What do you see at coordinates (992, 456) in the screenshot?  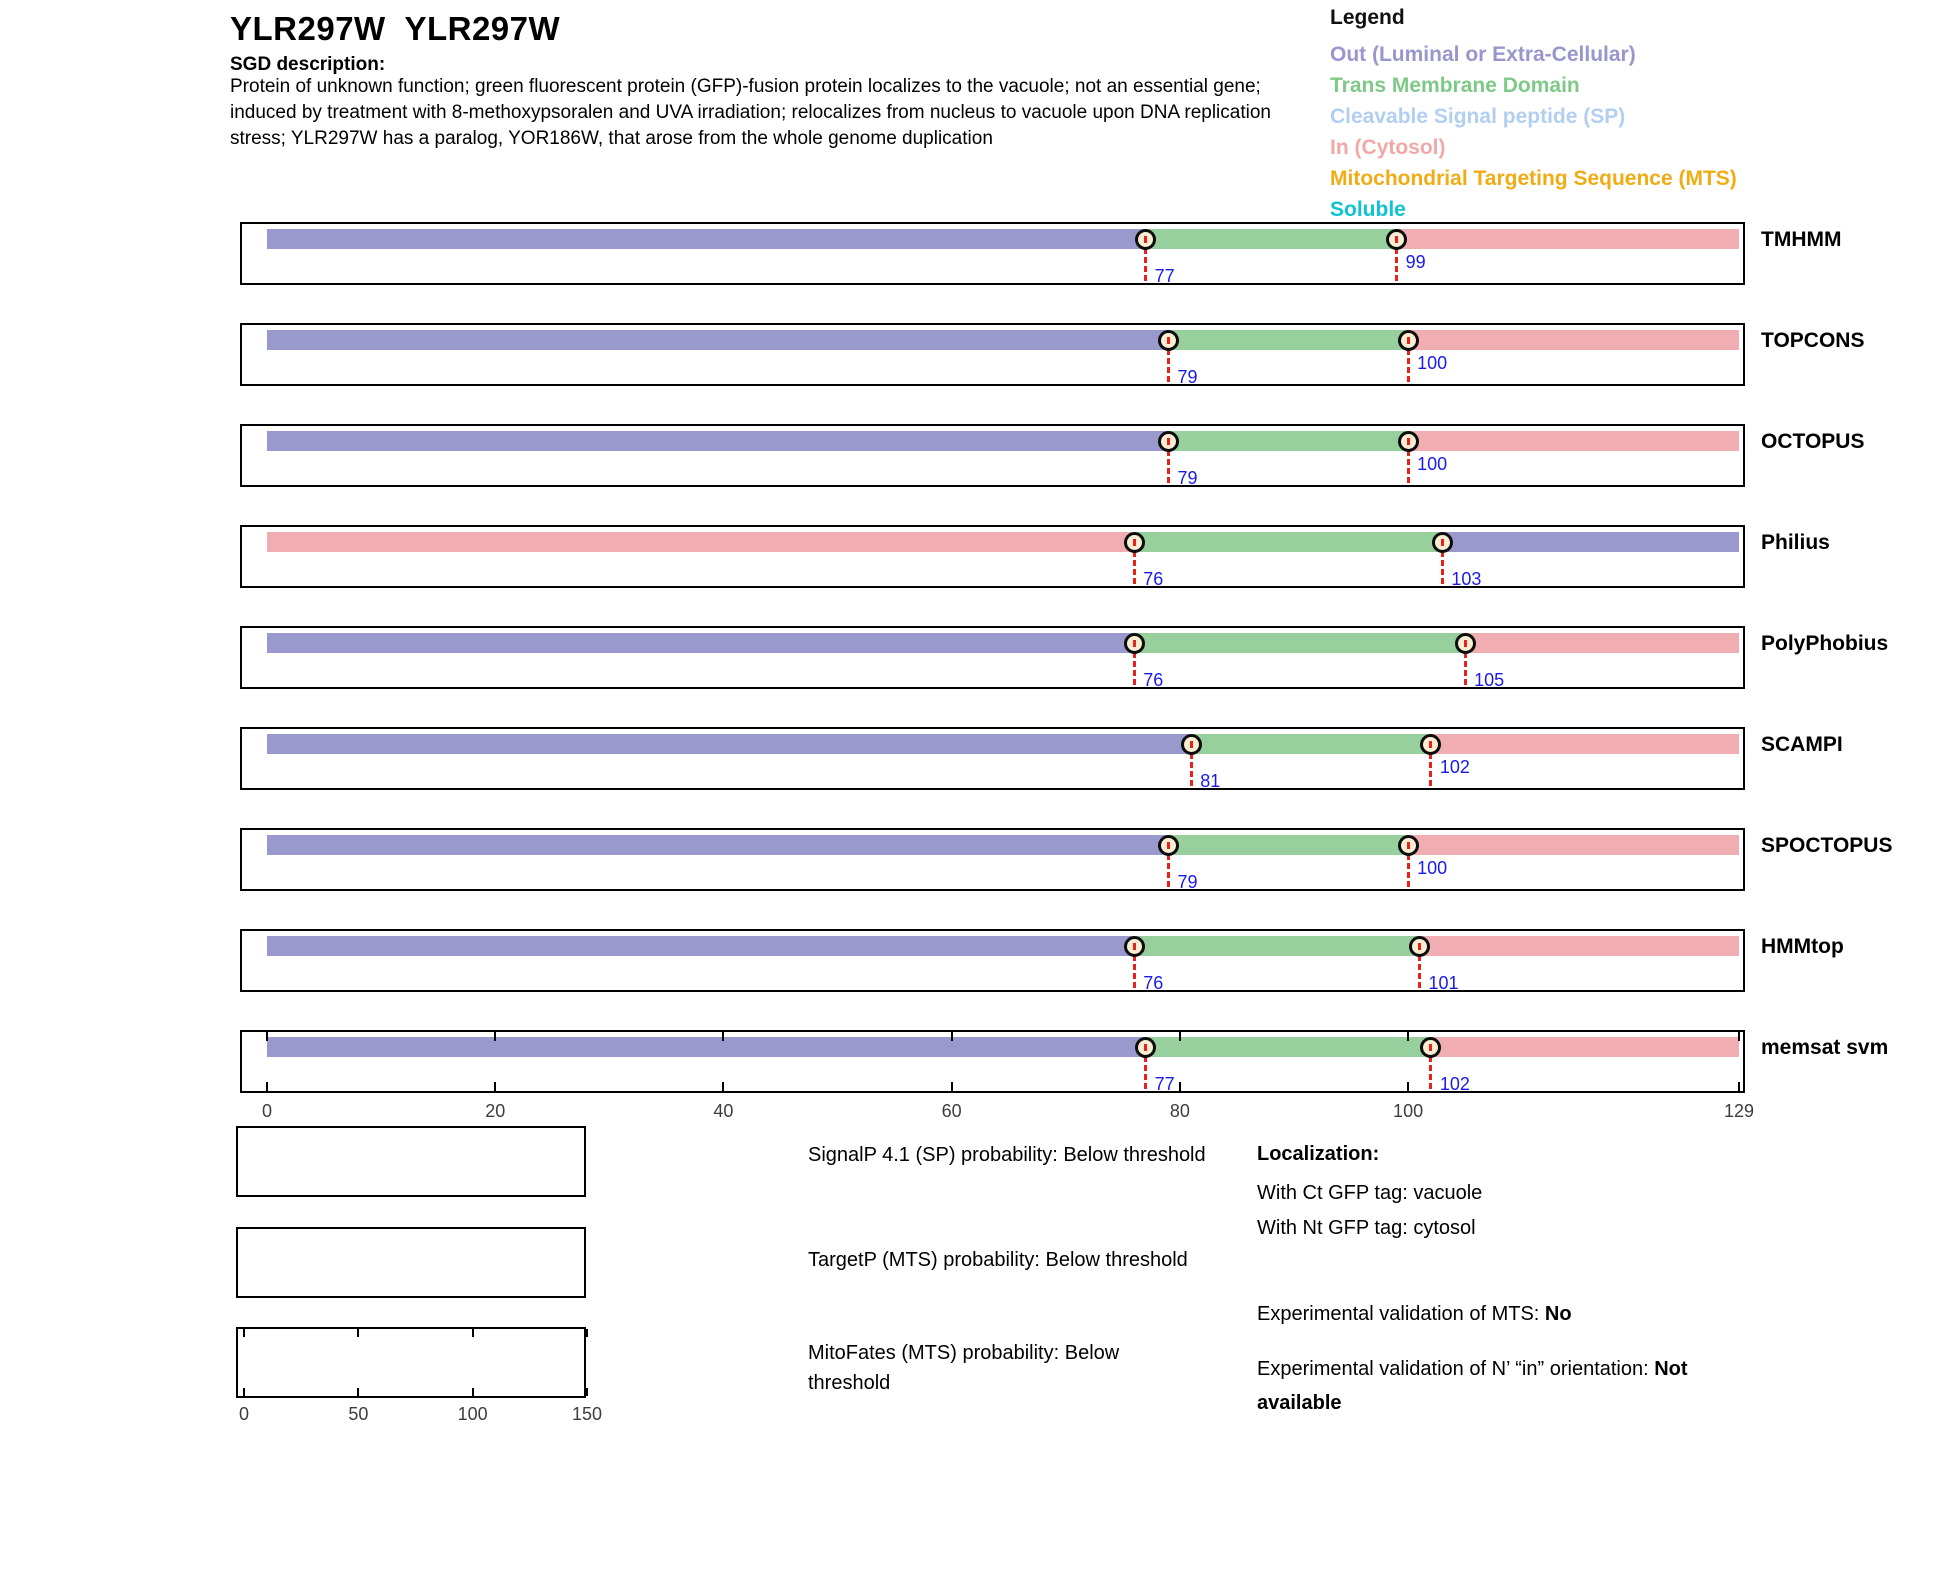 I see `track-plot-OCTOPUS: 79 100` at bounding box center [992, 456].